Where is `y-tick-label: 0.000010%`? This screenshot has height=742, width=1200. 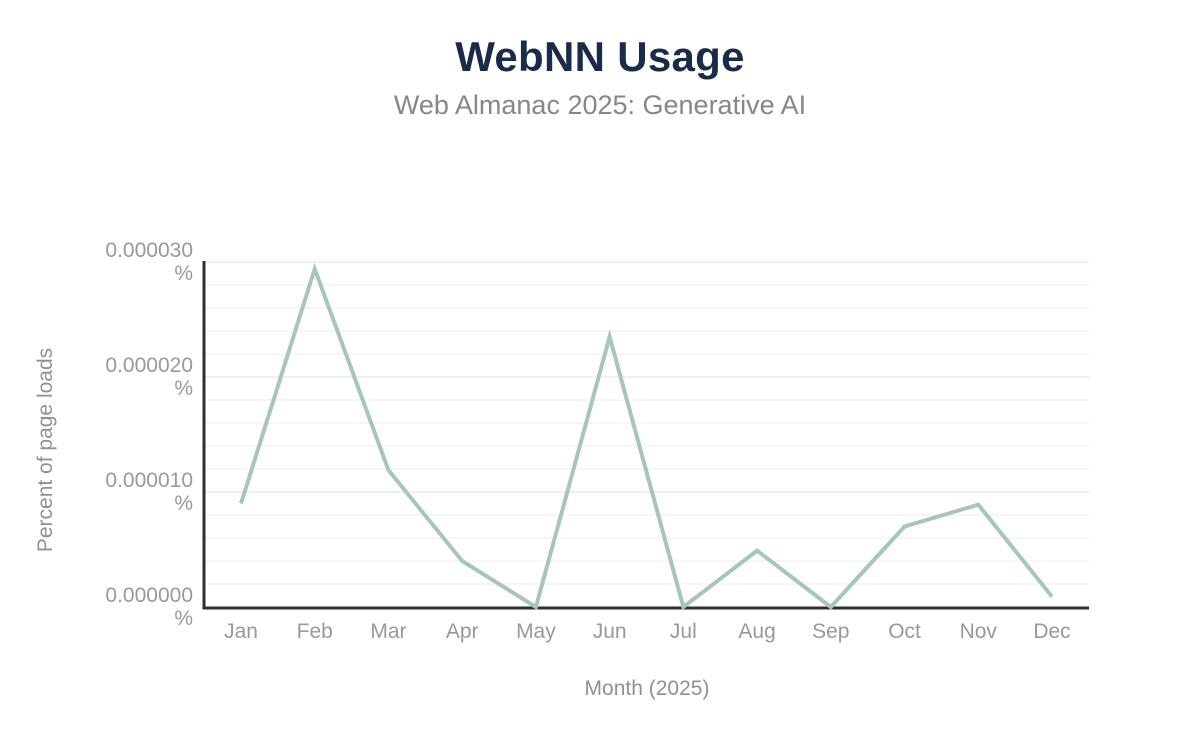 y-tick-label: 0.000010% is located at coordinates (113, 492).